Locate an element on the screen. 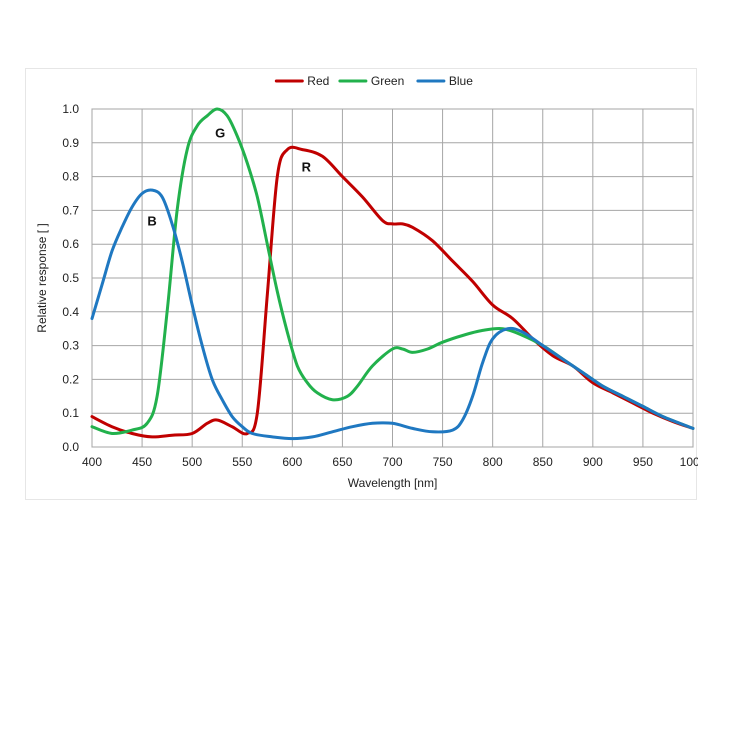 This screenshot has width=750, height=750. x-tick-label: 700 is located at coordinates (392, 462).